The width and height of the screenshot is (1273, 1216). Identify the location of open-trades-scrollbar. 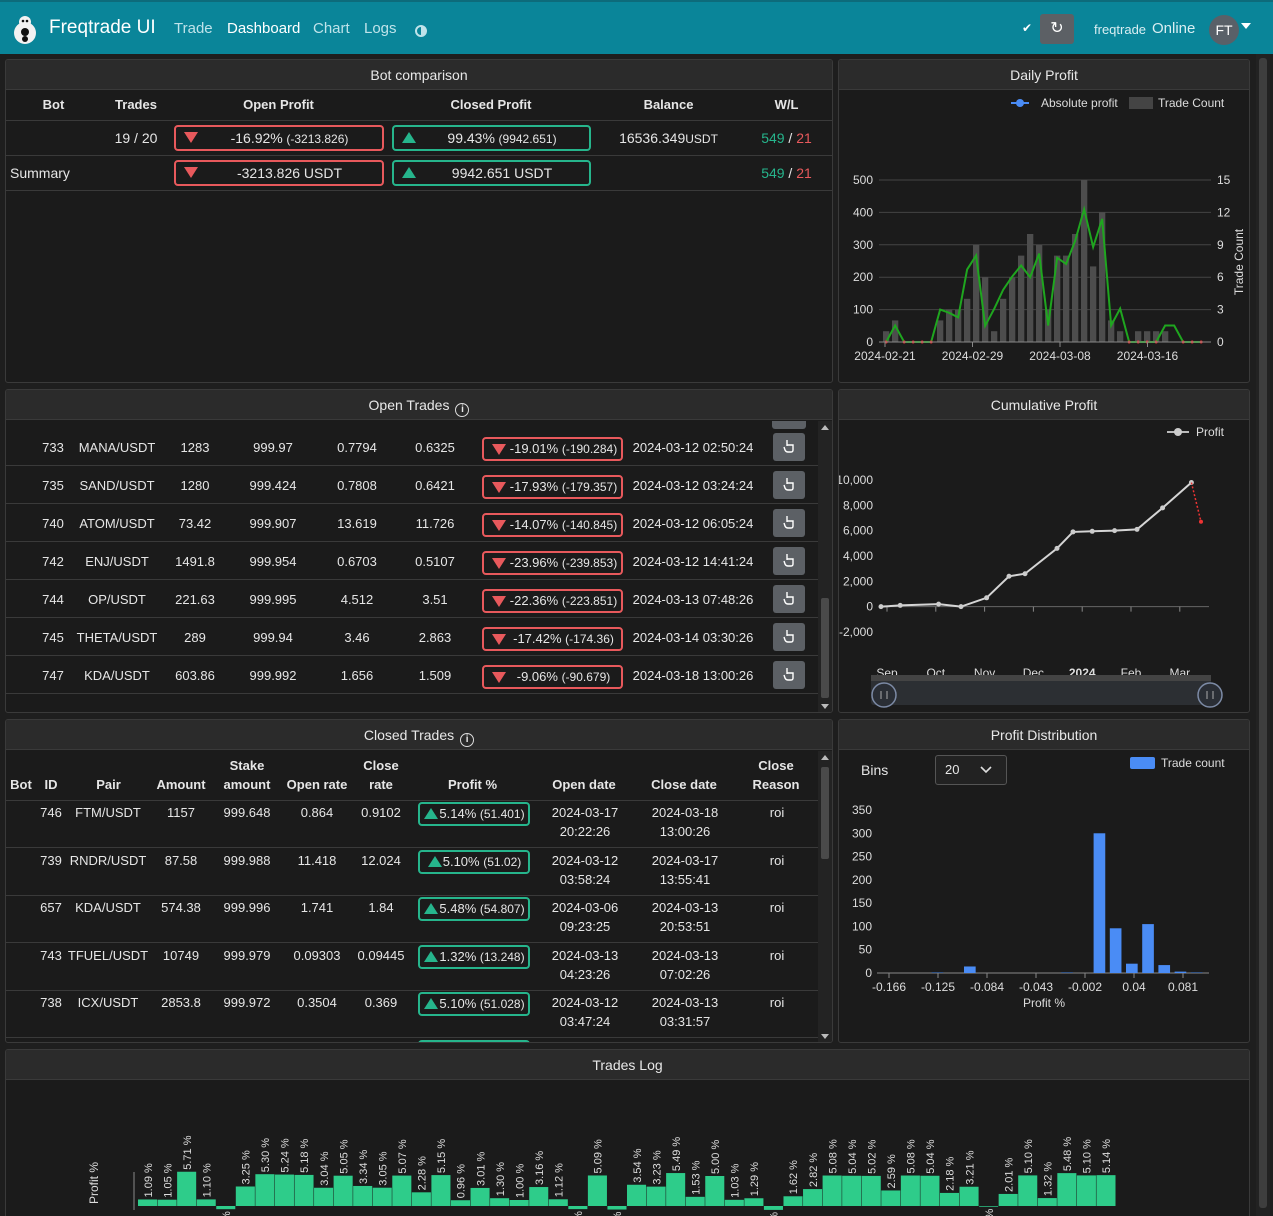
(825, 566).